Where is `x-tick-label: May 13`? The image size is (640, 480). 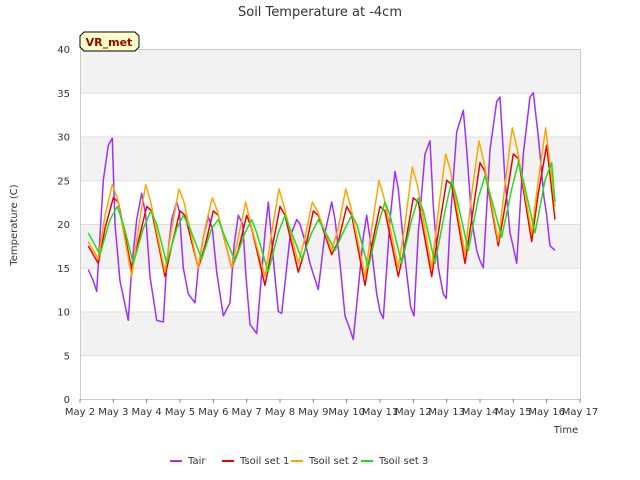 x-tick-label: May 13 is located at coordinates (446, 412).